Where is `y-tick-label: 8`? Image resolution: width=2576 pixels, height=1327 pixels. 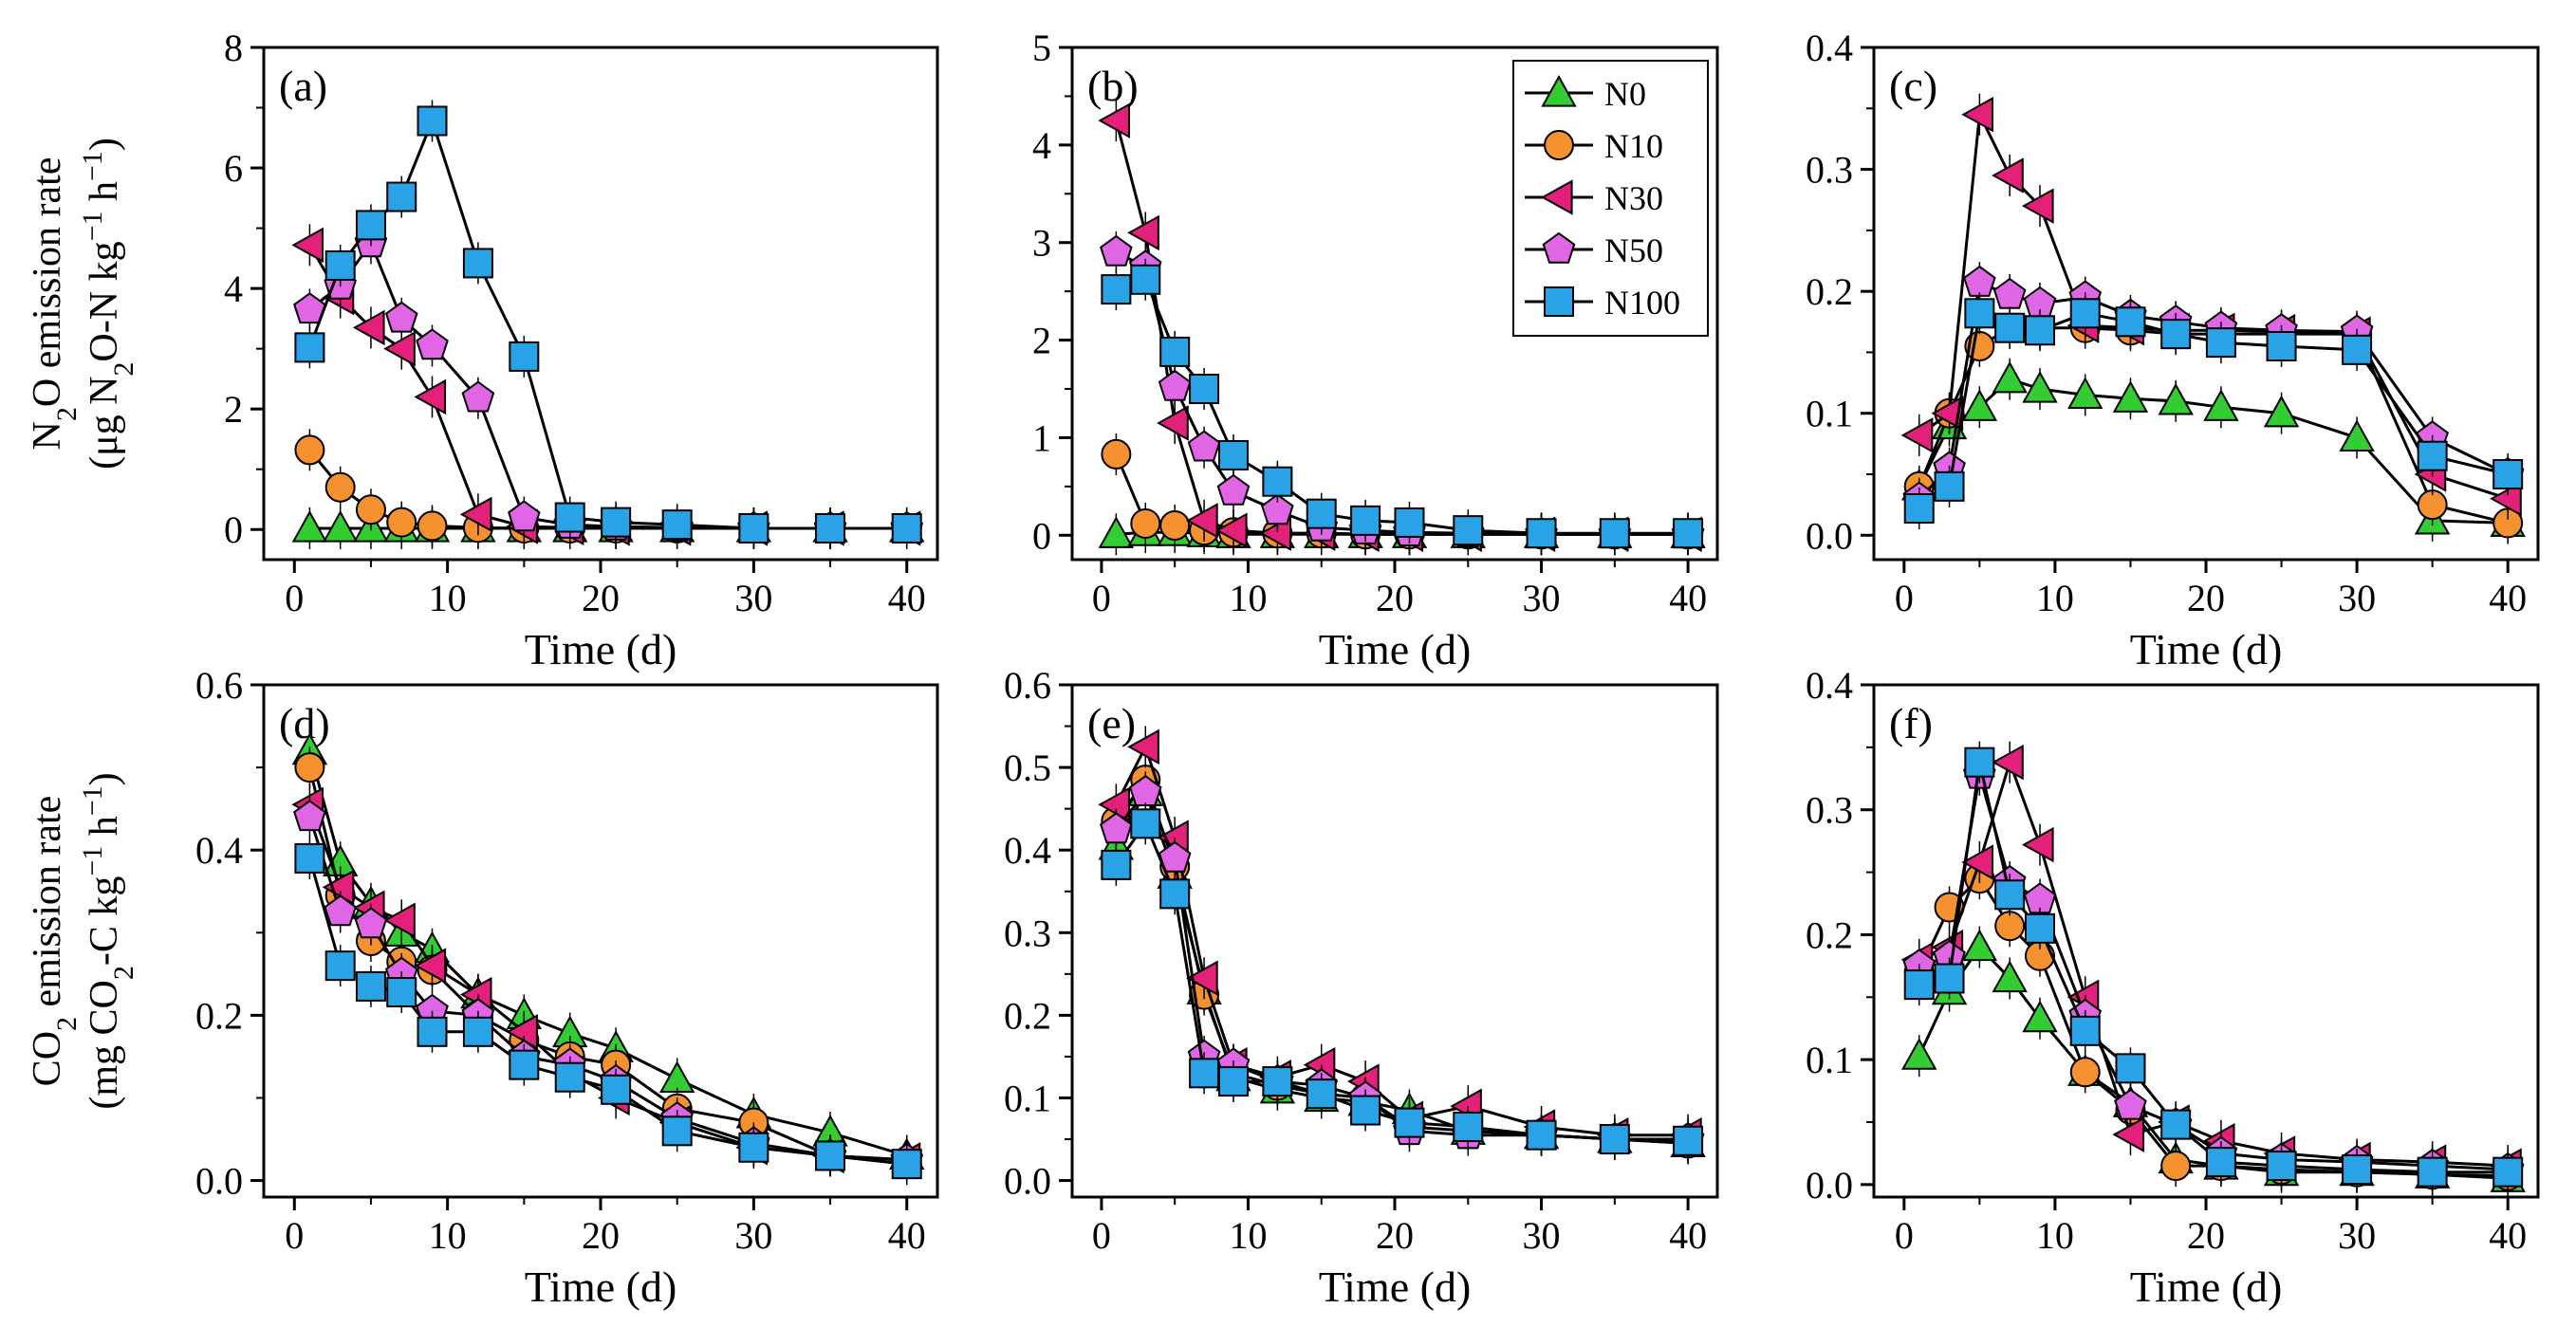
y-tick-label: 8 is located at coordinates (233, 48).